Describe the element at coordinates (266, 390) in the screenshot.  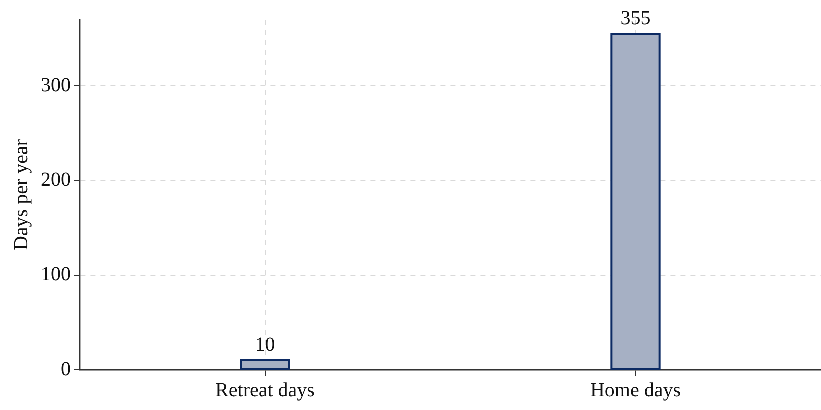
I see `x-tick-label: Retreat days` at that location.